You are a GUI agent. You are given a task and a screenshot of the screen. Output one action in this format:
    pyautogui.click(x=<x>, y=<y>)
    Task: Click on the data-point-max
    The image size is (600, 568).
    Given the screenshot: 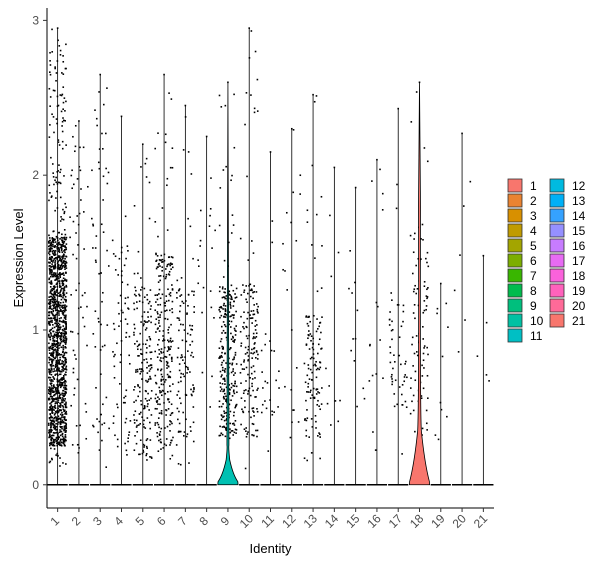 What is the action you would take?
    pyautogui.click(x=313, y=94)
    